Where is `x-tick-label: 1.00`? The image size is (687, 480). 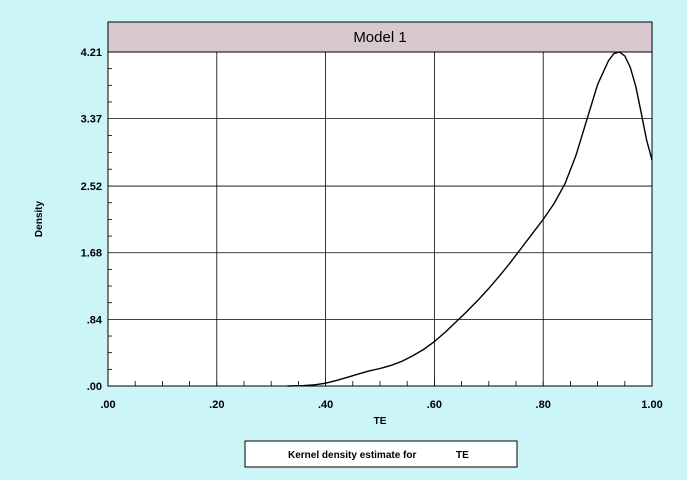 x-tick-label: 1.00 is located at coordinates (651, 405).